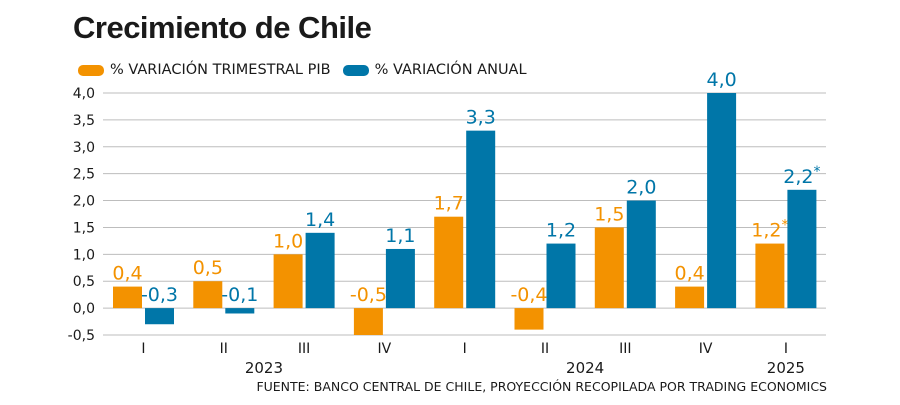 This screenshot has width=900, height=405. What do you see at coordinates (450, 70) in the screenshot?
I see `legend-label-annual: % VARIACIÓN ANUAL` at bounding box center [450, 70].